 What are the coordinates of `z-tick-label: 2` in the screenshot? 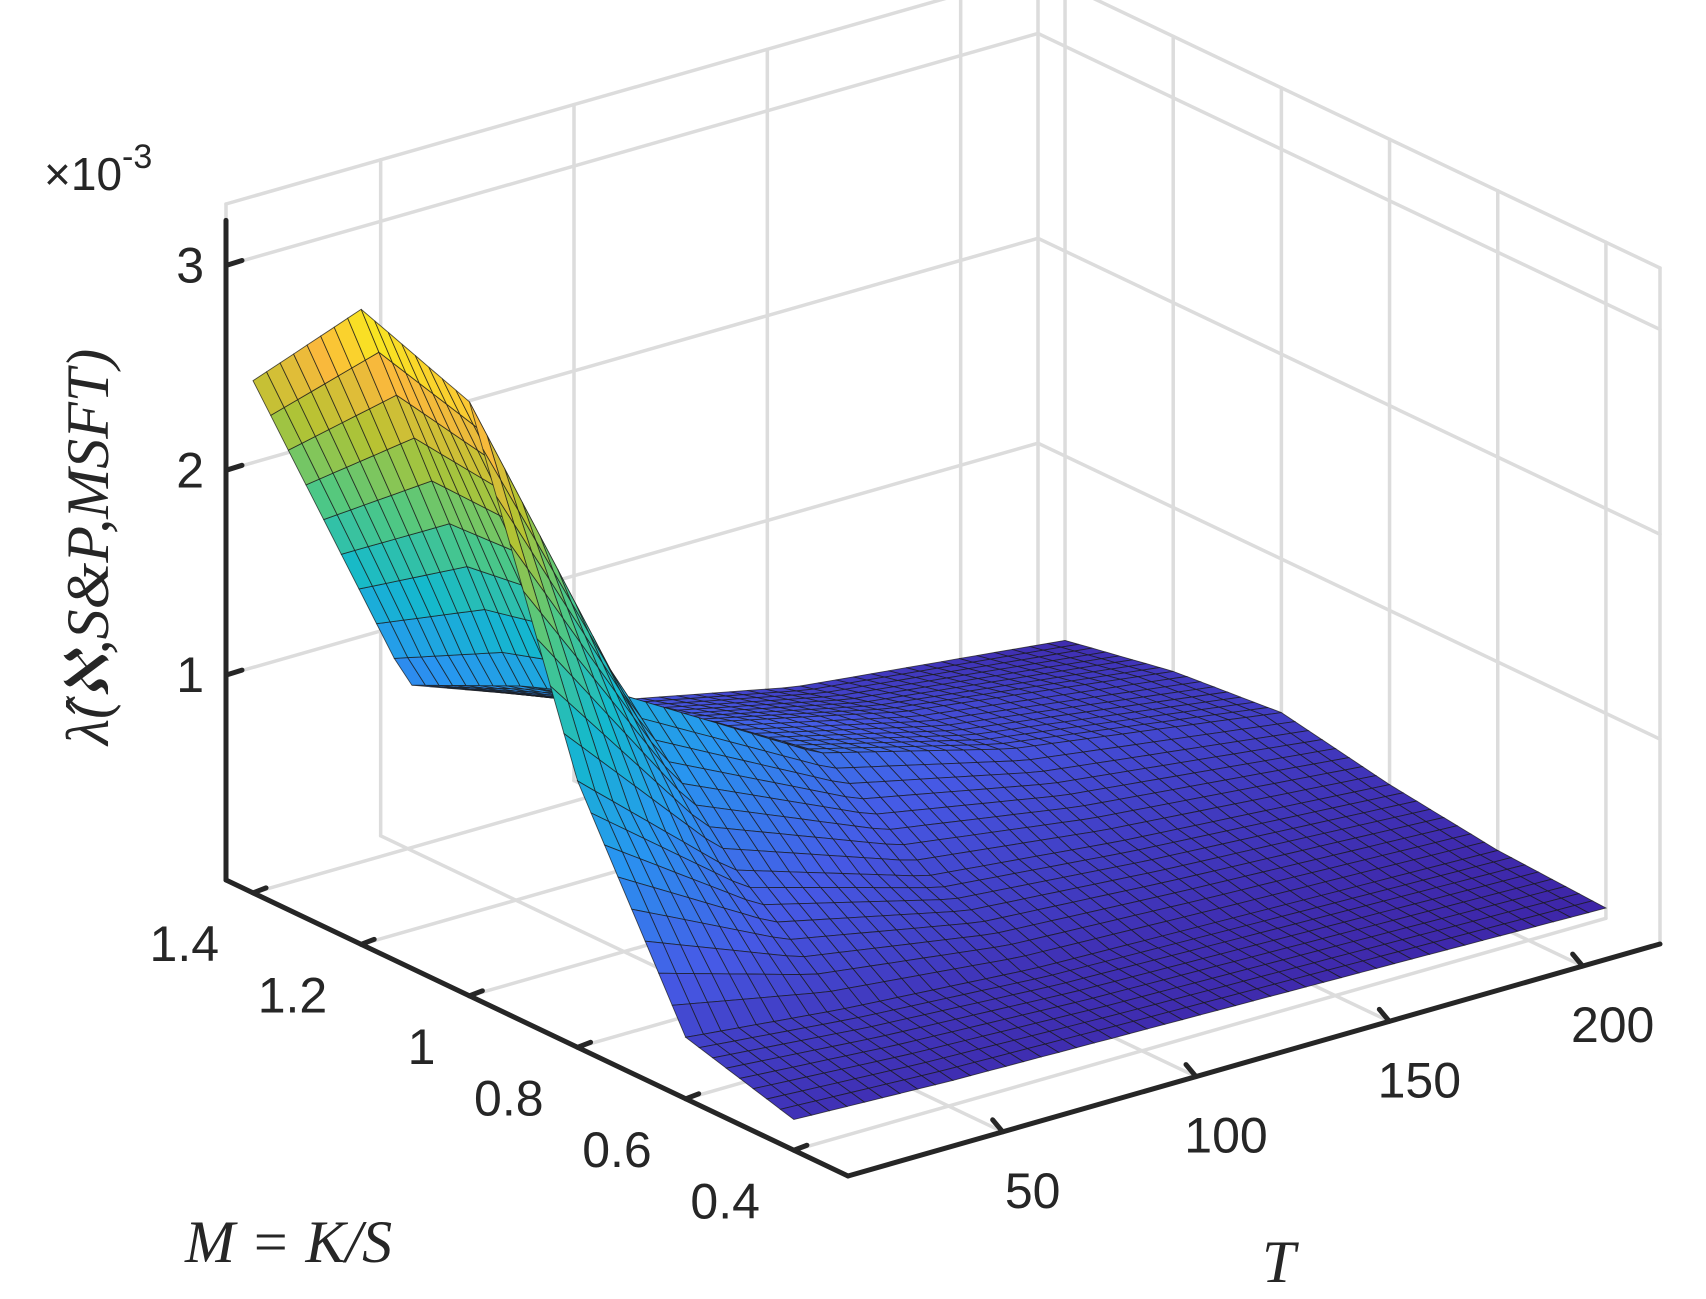 It's located at (190, 470).